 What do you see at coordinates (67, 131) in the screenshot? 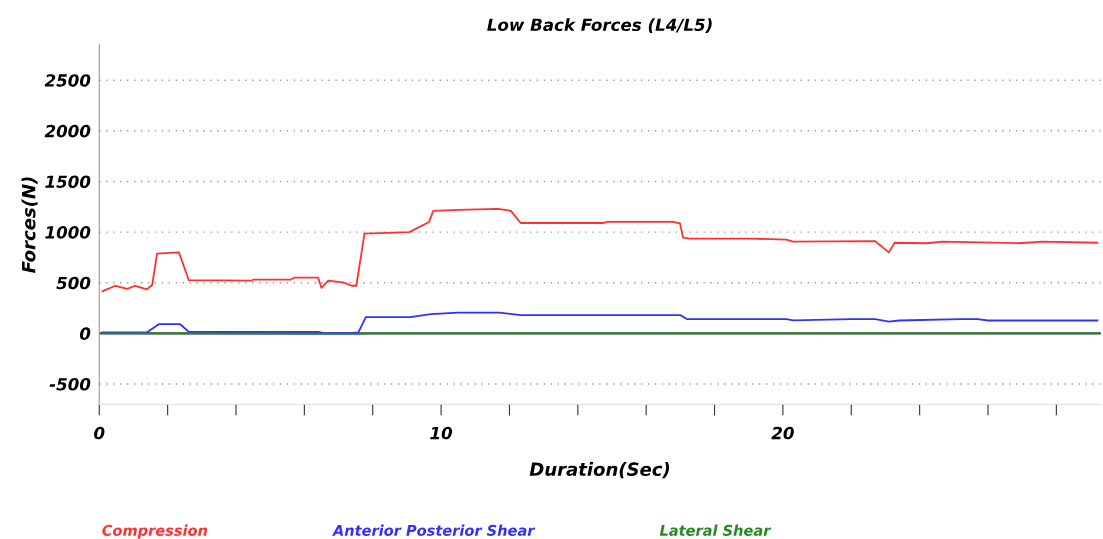
I see `y-tick-label: 2000` at bounding box center [67, 131].